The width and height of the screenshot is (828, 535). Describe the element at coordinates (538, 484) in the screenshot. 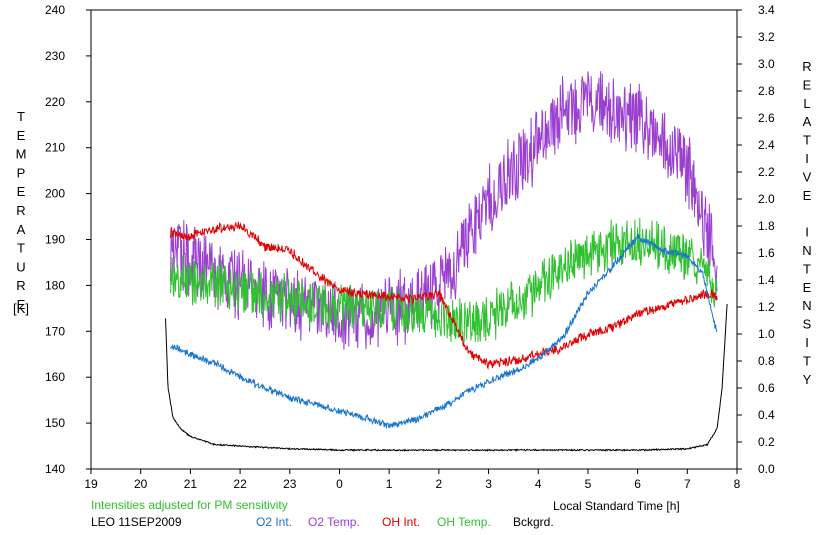

I see `x-tick-label: 4` at that location.